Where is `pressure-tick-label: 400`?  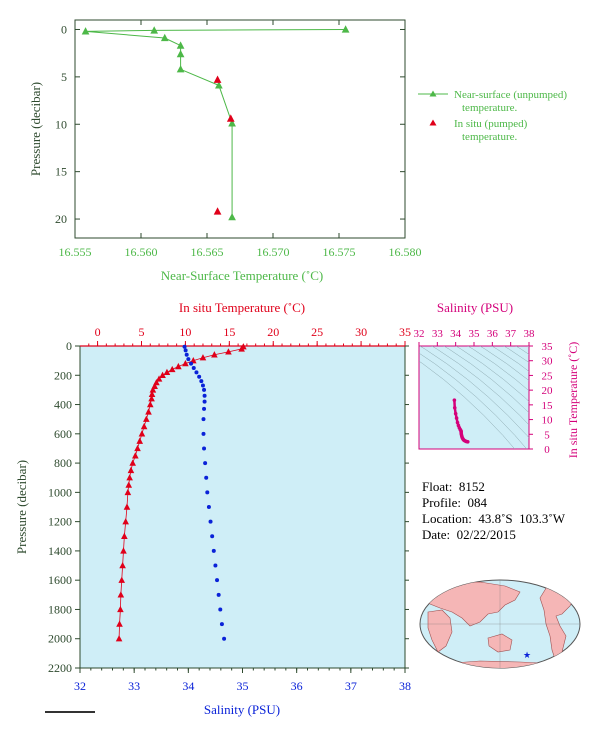 pressure-tick-label: 400 is located at coordinates (63, 405).